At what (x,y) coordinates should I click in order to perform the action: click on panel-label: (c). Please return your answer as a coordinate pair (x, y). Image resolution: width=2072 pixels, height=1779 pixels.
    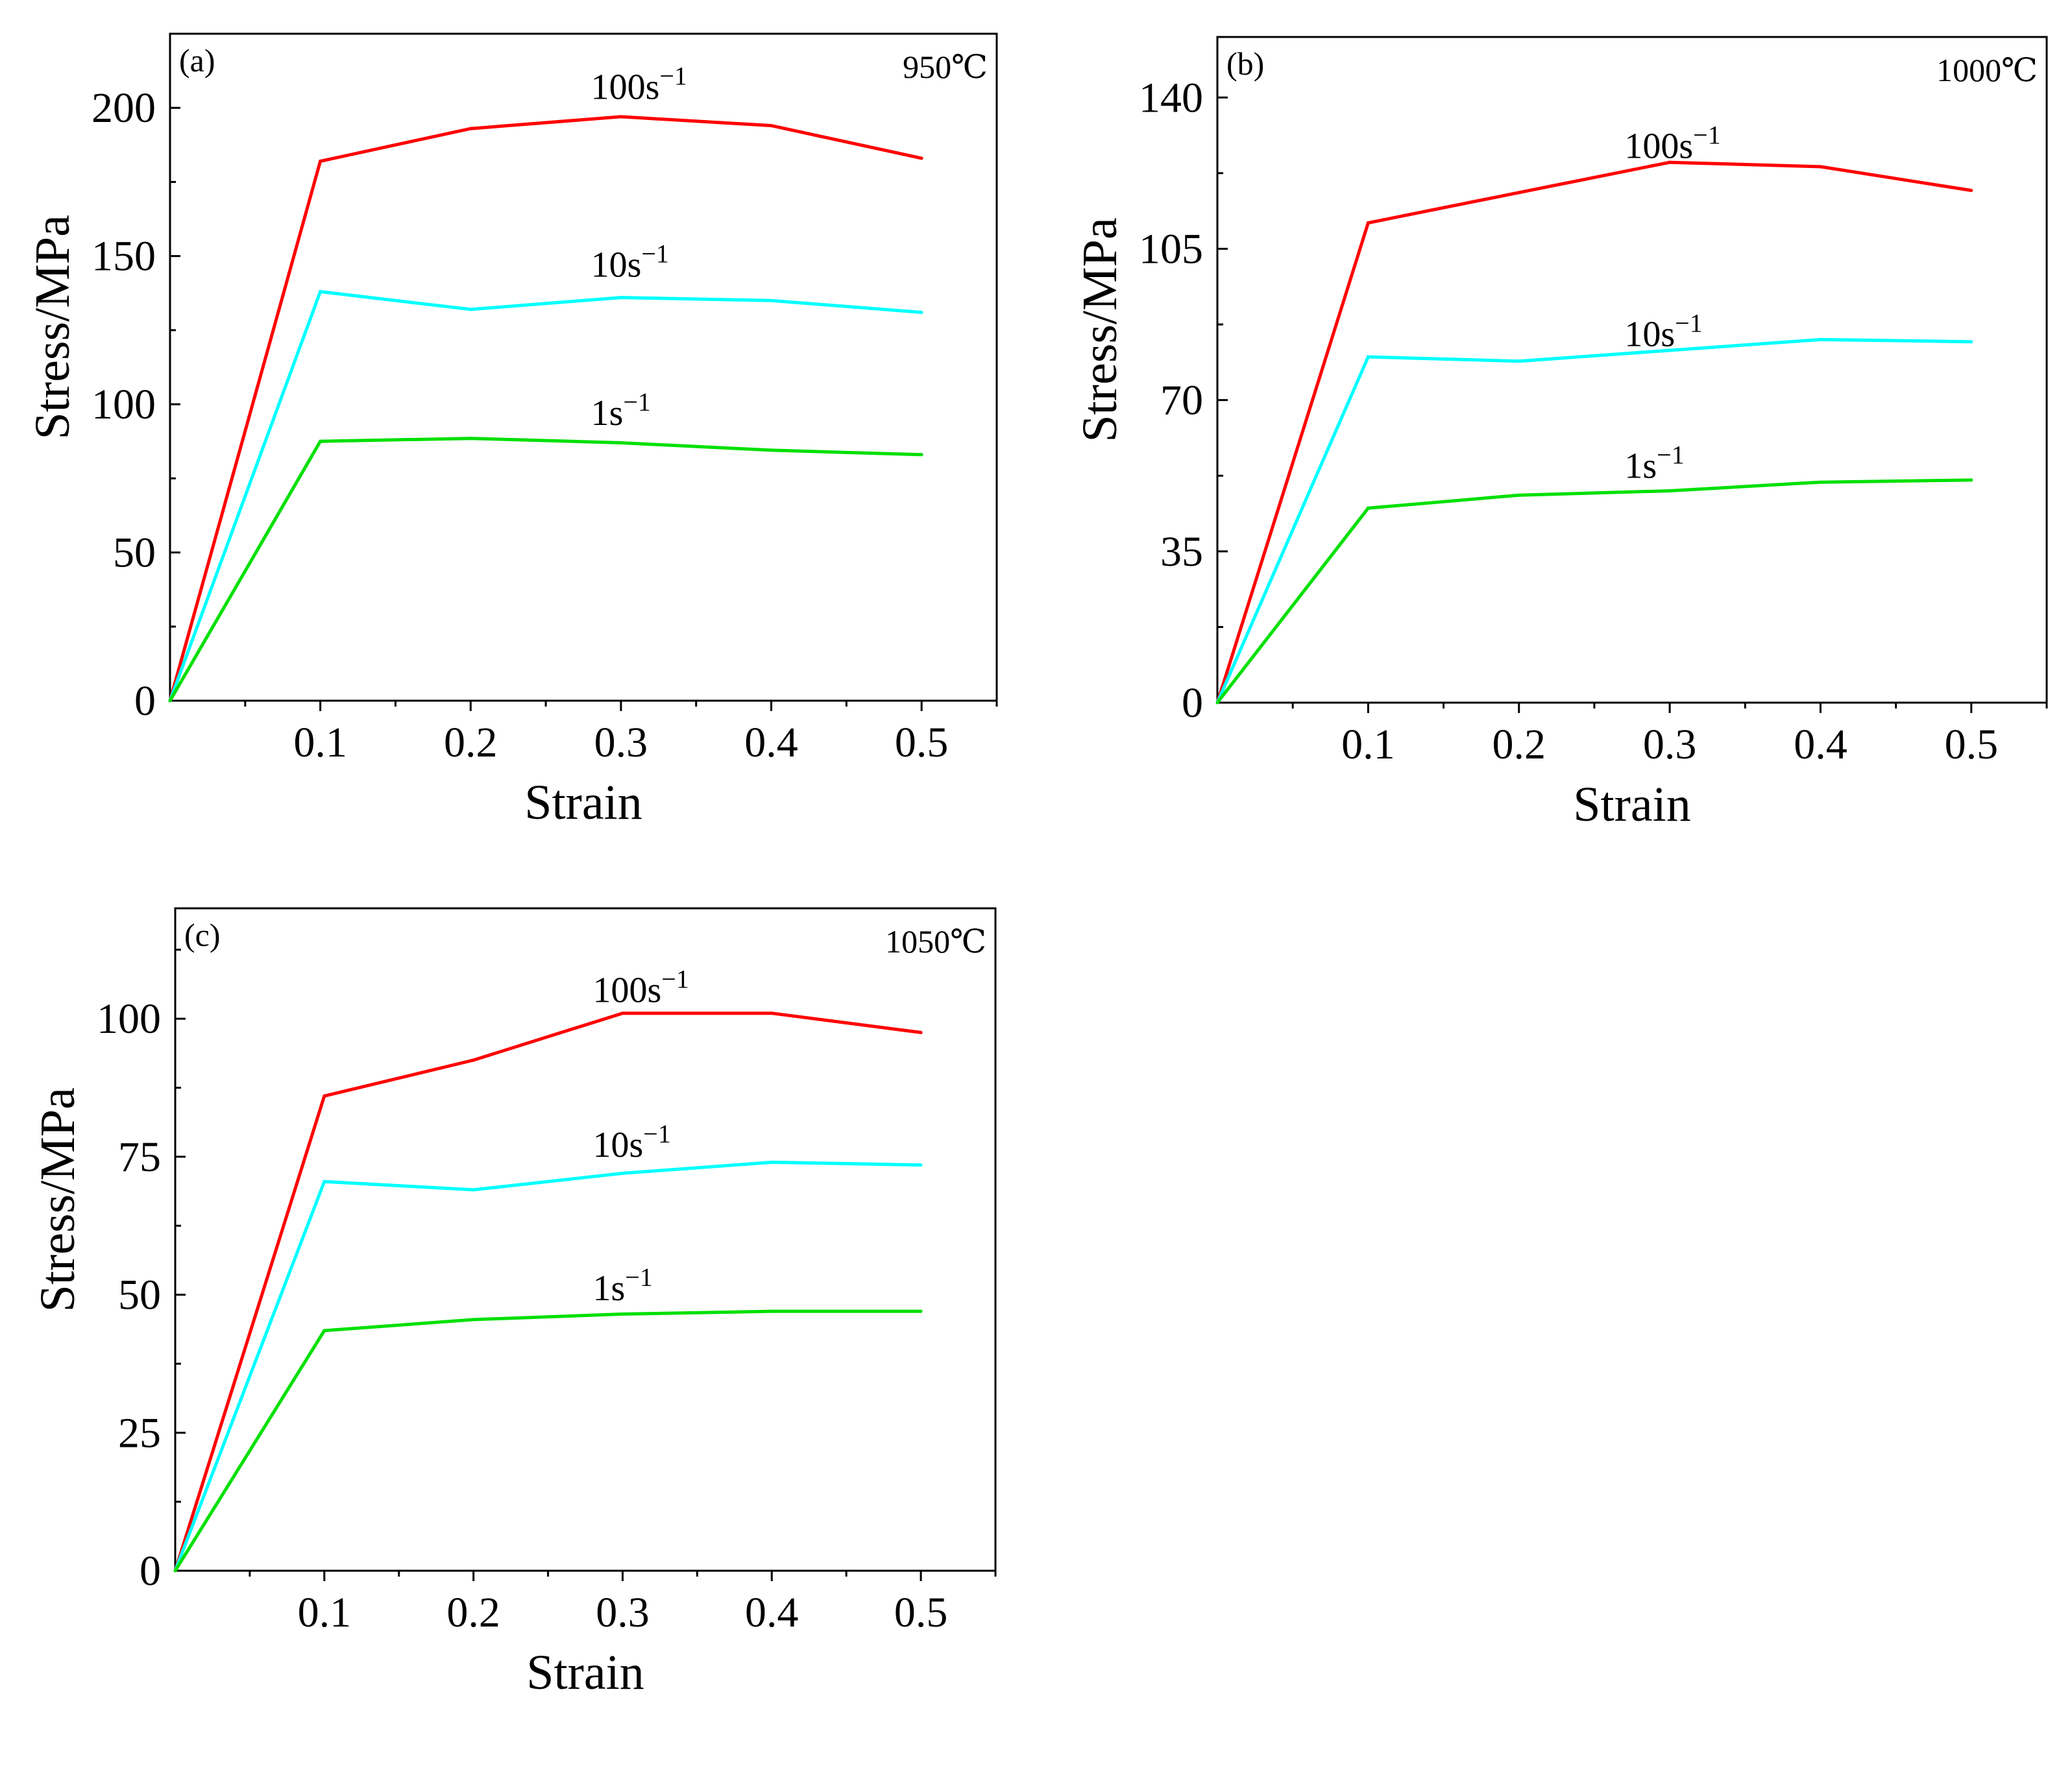
    Looking at the image, I should click on (202, 935).